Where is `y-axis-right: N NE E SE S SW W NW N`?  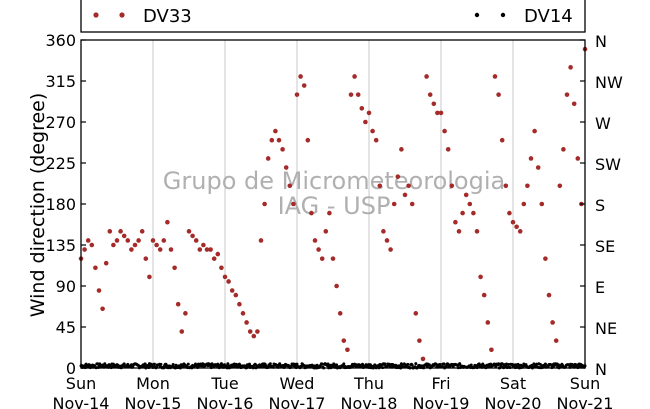 y-axis-right: N NE E SE S SW W NW N is located at coordinates (601, 205).